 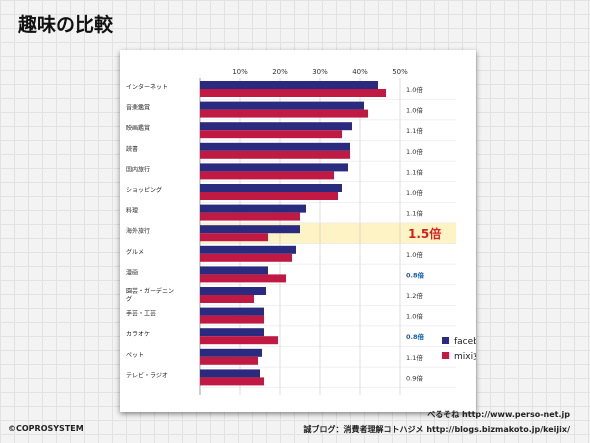 I want to click on copyright-text: ©COPROSYSTEM, so click(x=46, y=428).